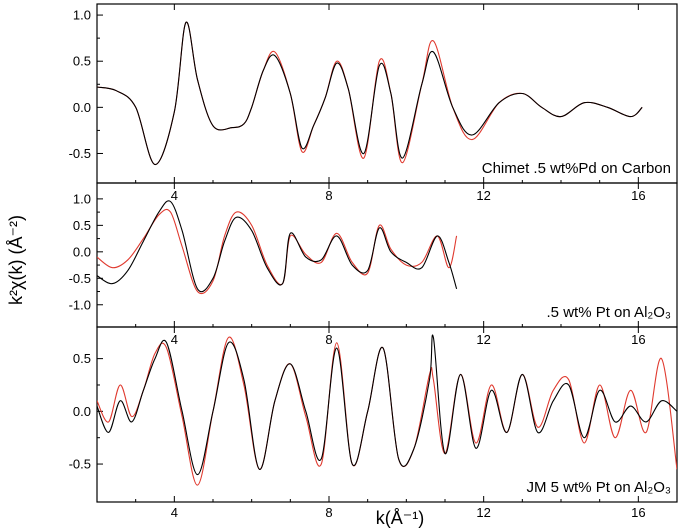 The height and width of the screenshot is (530, 682). What do you see at coordinates (609, 312) in the screenshot?
I see `panel-label: .5 wt% Pt on Al₂O₃` at bounding box center [609, 312].